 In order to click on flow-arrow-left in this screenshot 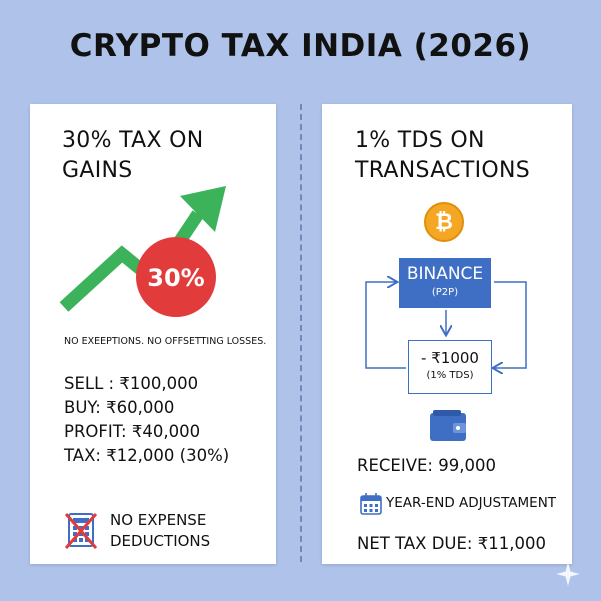, I will do `click(385, 325)`.